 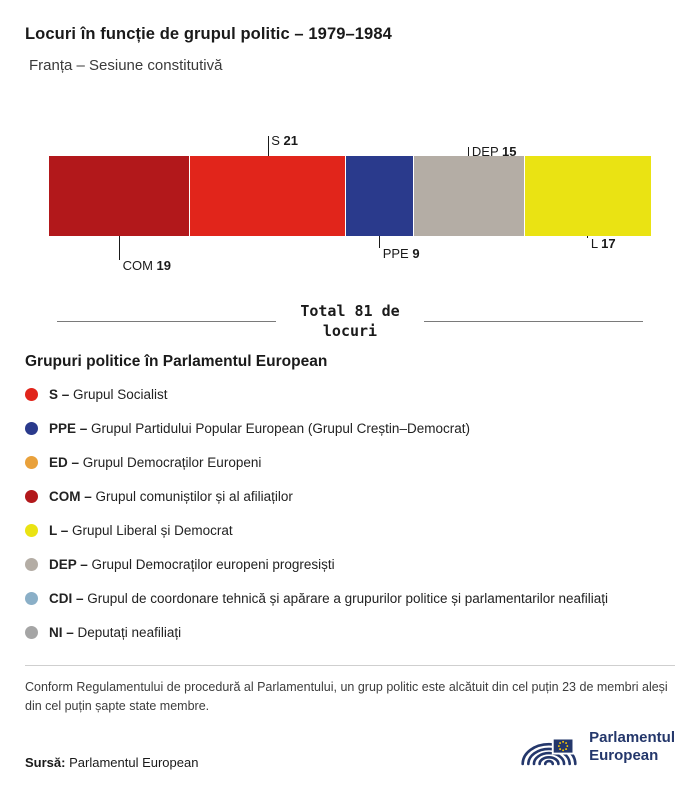 I want to click on total-rule-right, so click(x=533, y=321).